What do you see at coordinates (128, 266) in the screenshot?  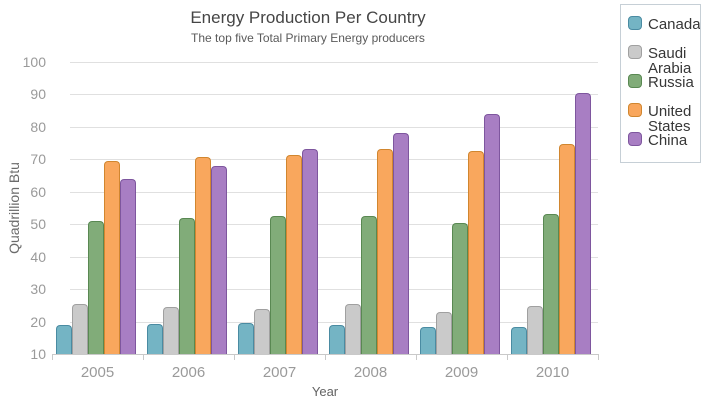 I see `bar-china-2005` at bounding box center [128, 266].